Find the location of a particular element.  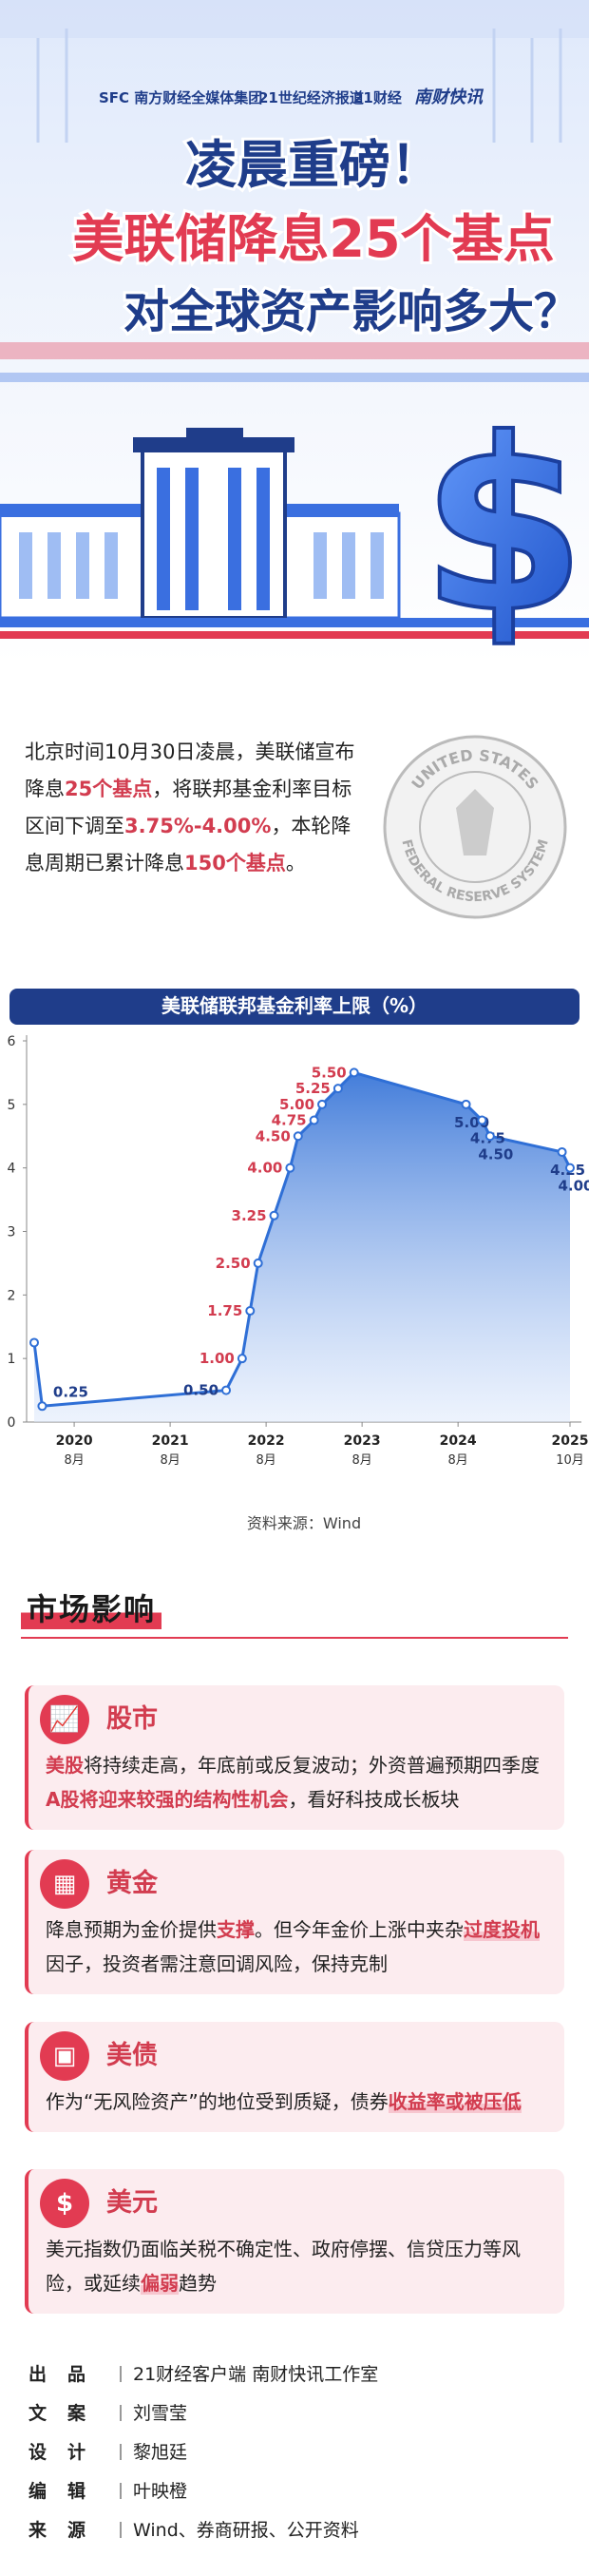

y-tick-label: 3 is located at coordinates (12, 1232).